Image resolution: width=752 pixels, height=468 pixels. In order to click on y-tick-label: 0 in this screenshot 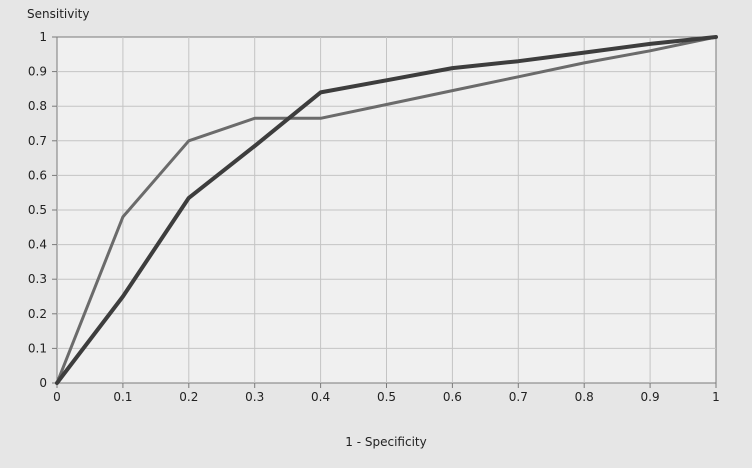, I will do `click(43, 383)`.